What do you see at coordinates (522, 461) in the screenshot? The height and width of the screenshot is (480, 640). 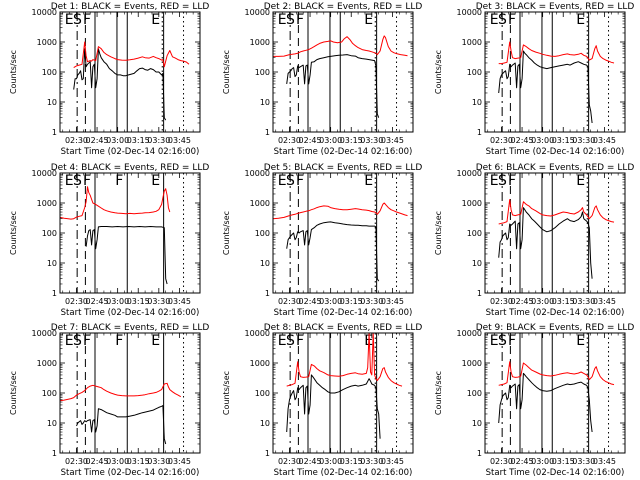 I see `x-tick-label: 02:45` at bounding box center [522, 461].